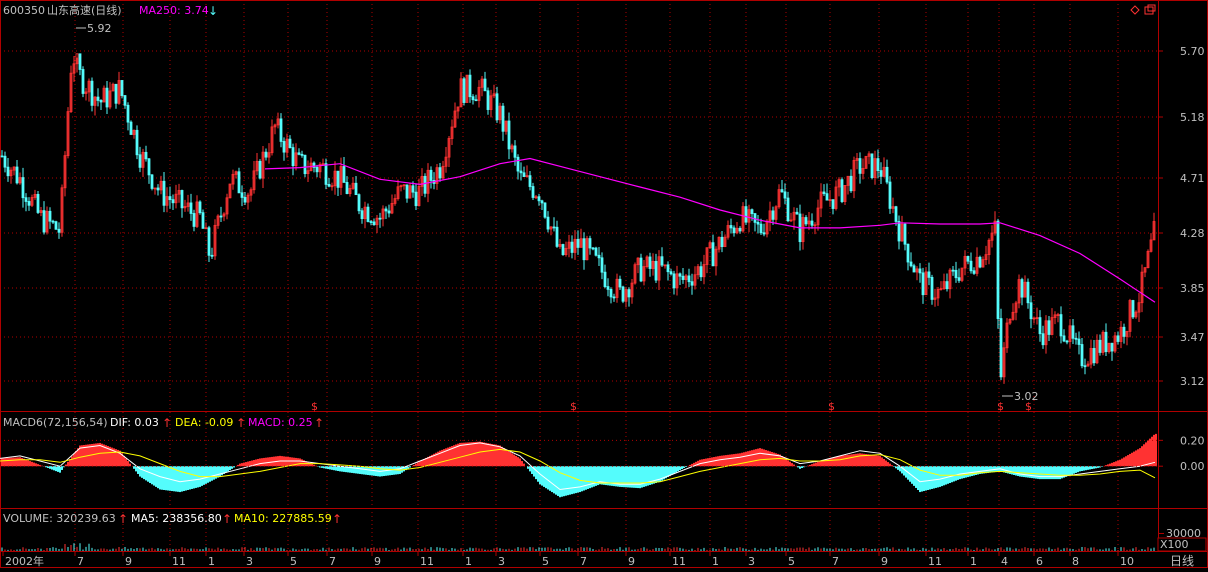 This screenshot has height=572, width=1208. I want to click on time-tick-label: 7, so click(583, 561).